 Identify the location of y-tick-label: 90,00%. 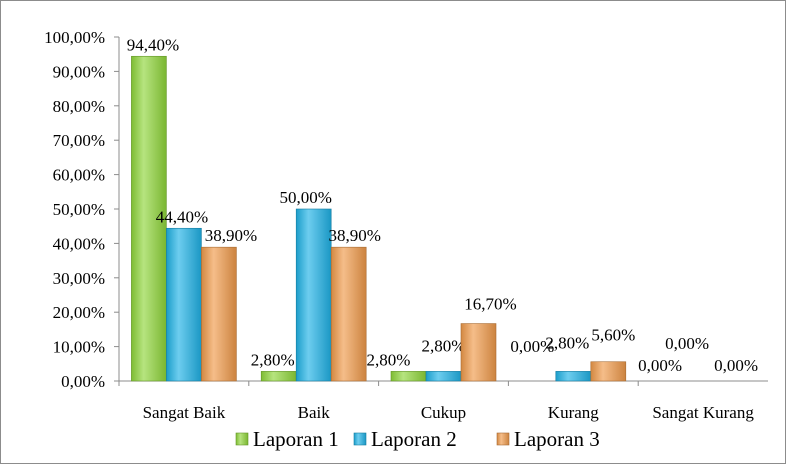
(79, 71).